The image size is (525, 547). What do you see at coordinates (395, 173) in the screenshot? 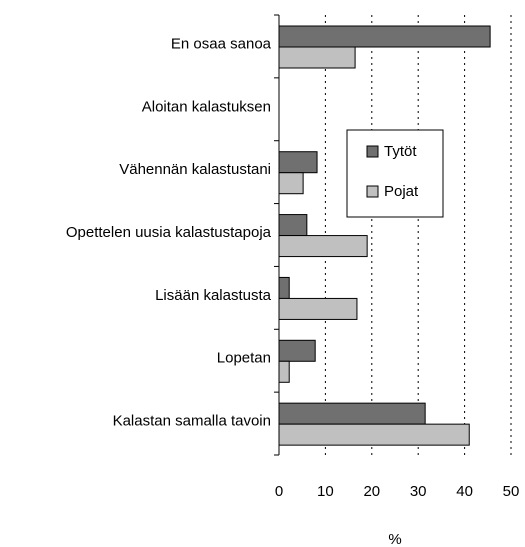
I see `legend-box` at bounding box center [395, 173].